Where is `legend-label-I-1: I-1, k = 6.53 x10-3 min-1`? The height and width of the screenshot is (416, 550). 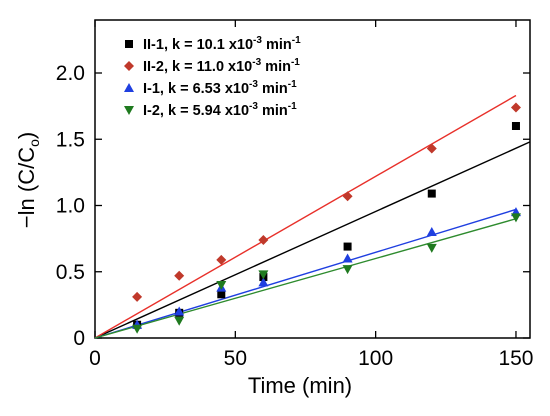
legend-label-I-1: I-1, k = 6.53 x10-3 min-1 is located at coordinates (220, 88).